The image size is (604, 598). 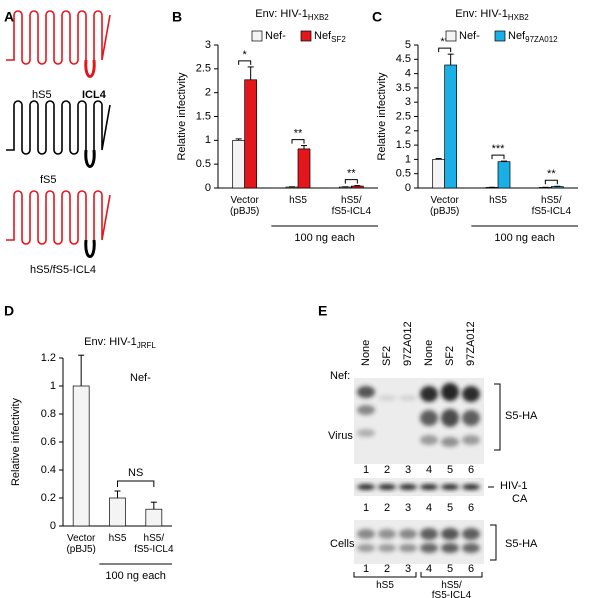 What do you see at coordinates (366, 569) in the screenshot?
I see `lane-number: 1` at bounding box center [366, 569].